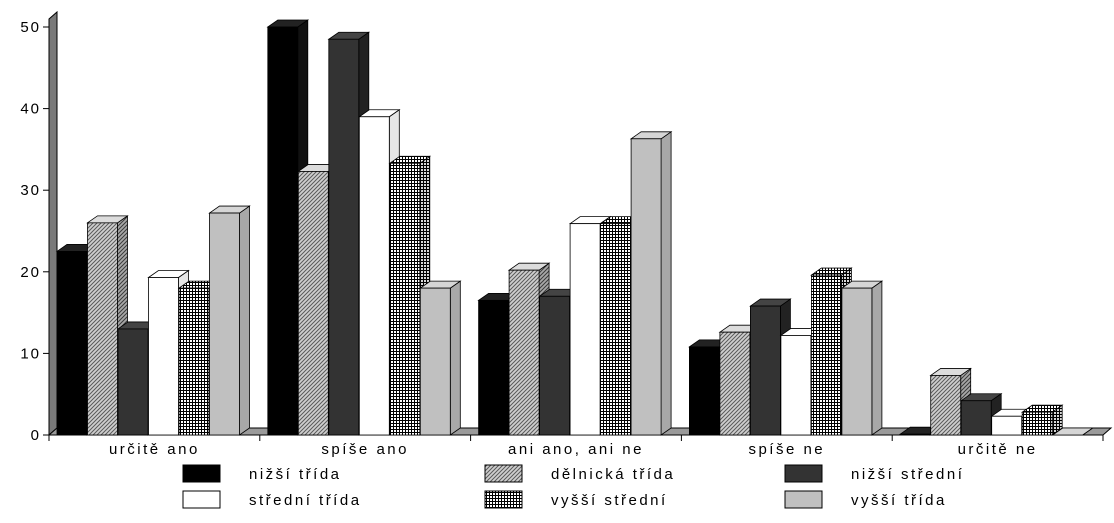 The width and height of the screenshot is (1114, 523). I want to click on x-tick-label: určitě ano, so click(154, 449).